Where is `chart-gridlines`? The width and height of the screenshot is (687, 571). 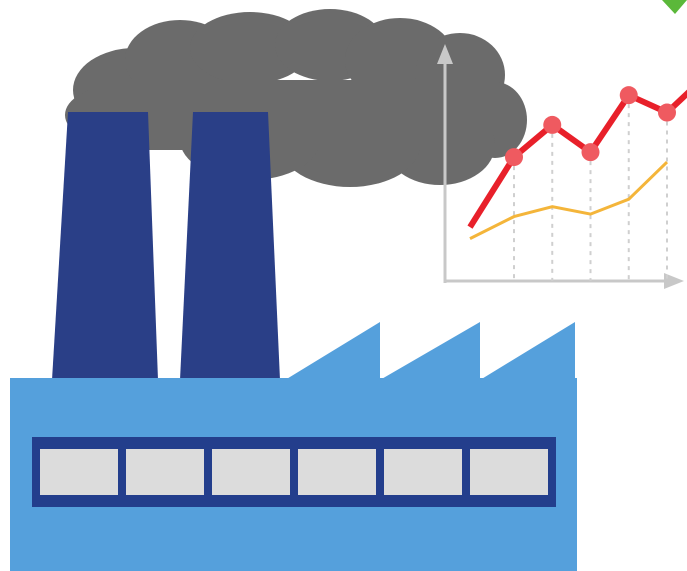
chart-gridlines is located at coordinates (590, 188).